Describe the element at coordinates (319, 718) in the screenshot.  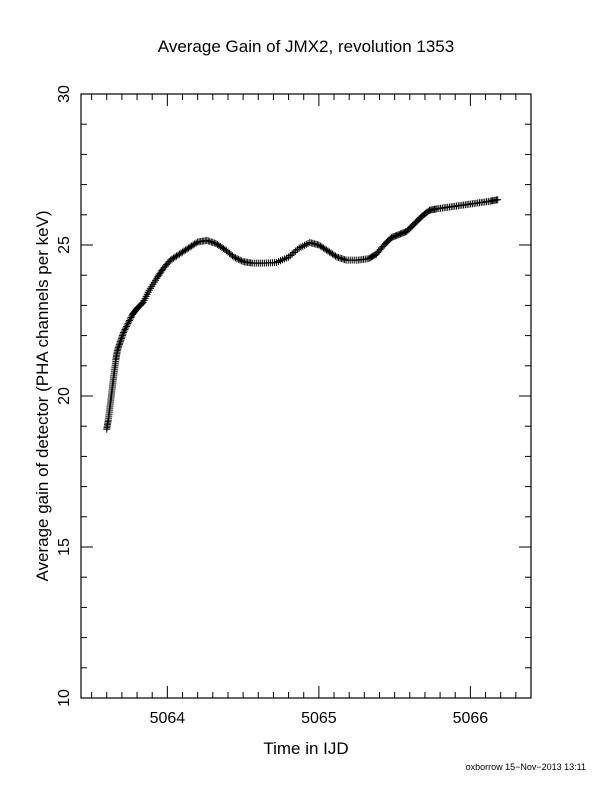
I see `x-tick-label: 5065` at that location.